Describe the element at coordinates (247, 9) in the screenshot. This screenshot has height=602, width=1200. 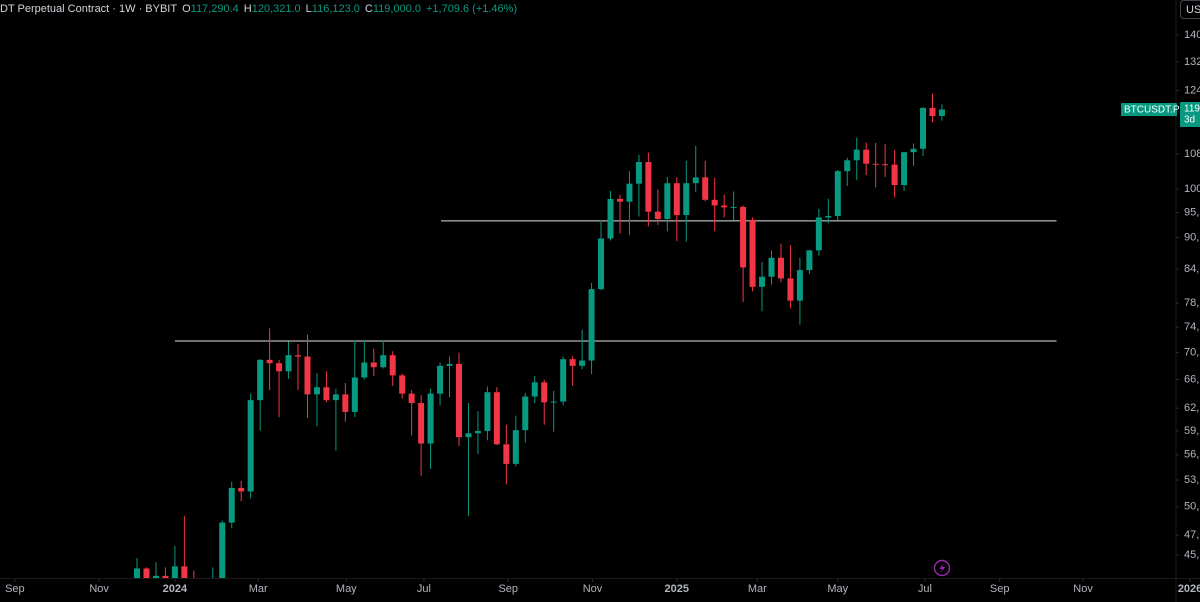
I see `ohlc-key: H` at that location.